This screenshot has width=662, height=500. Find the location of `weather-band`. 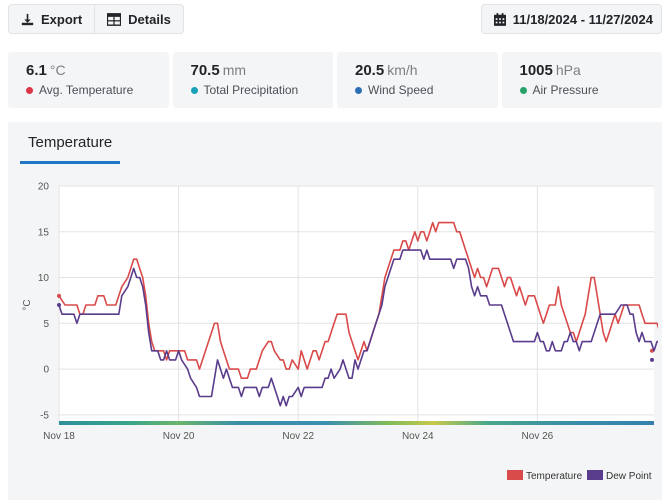

weather-band is located at coordinates (356, 423).